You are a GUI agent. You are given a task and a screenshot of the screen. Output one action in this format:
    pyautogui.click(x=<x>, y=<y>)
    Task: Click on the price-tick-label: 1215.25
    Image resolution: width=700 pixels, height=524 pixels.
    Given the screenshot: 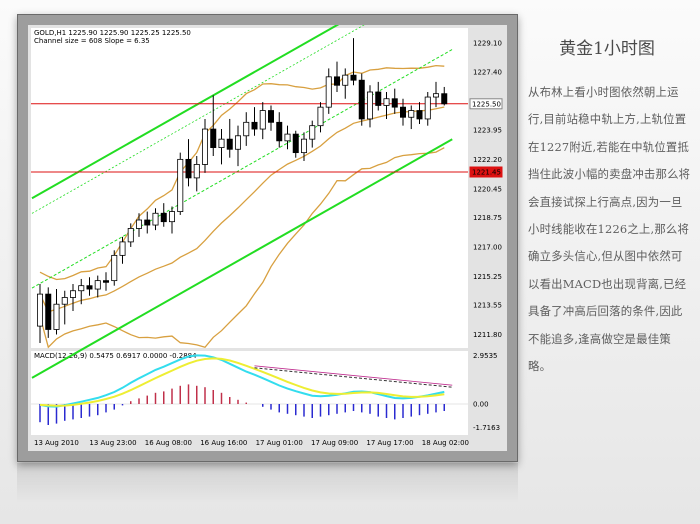 What is the action you would take?
    pyautogui.click(x=487, y=277)
    